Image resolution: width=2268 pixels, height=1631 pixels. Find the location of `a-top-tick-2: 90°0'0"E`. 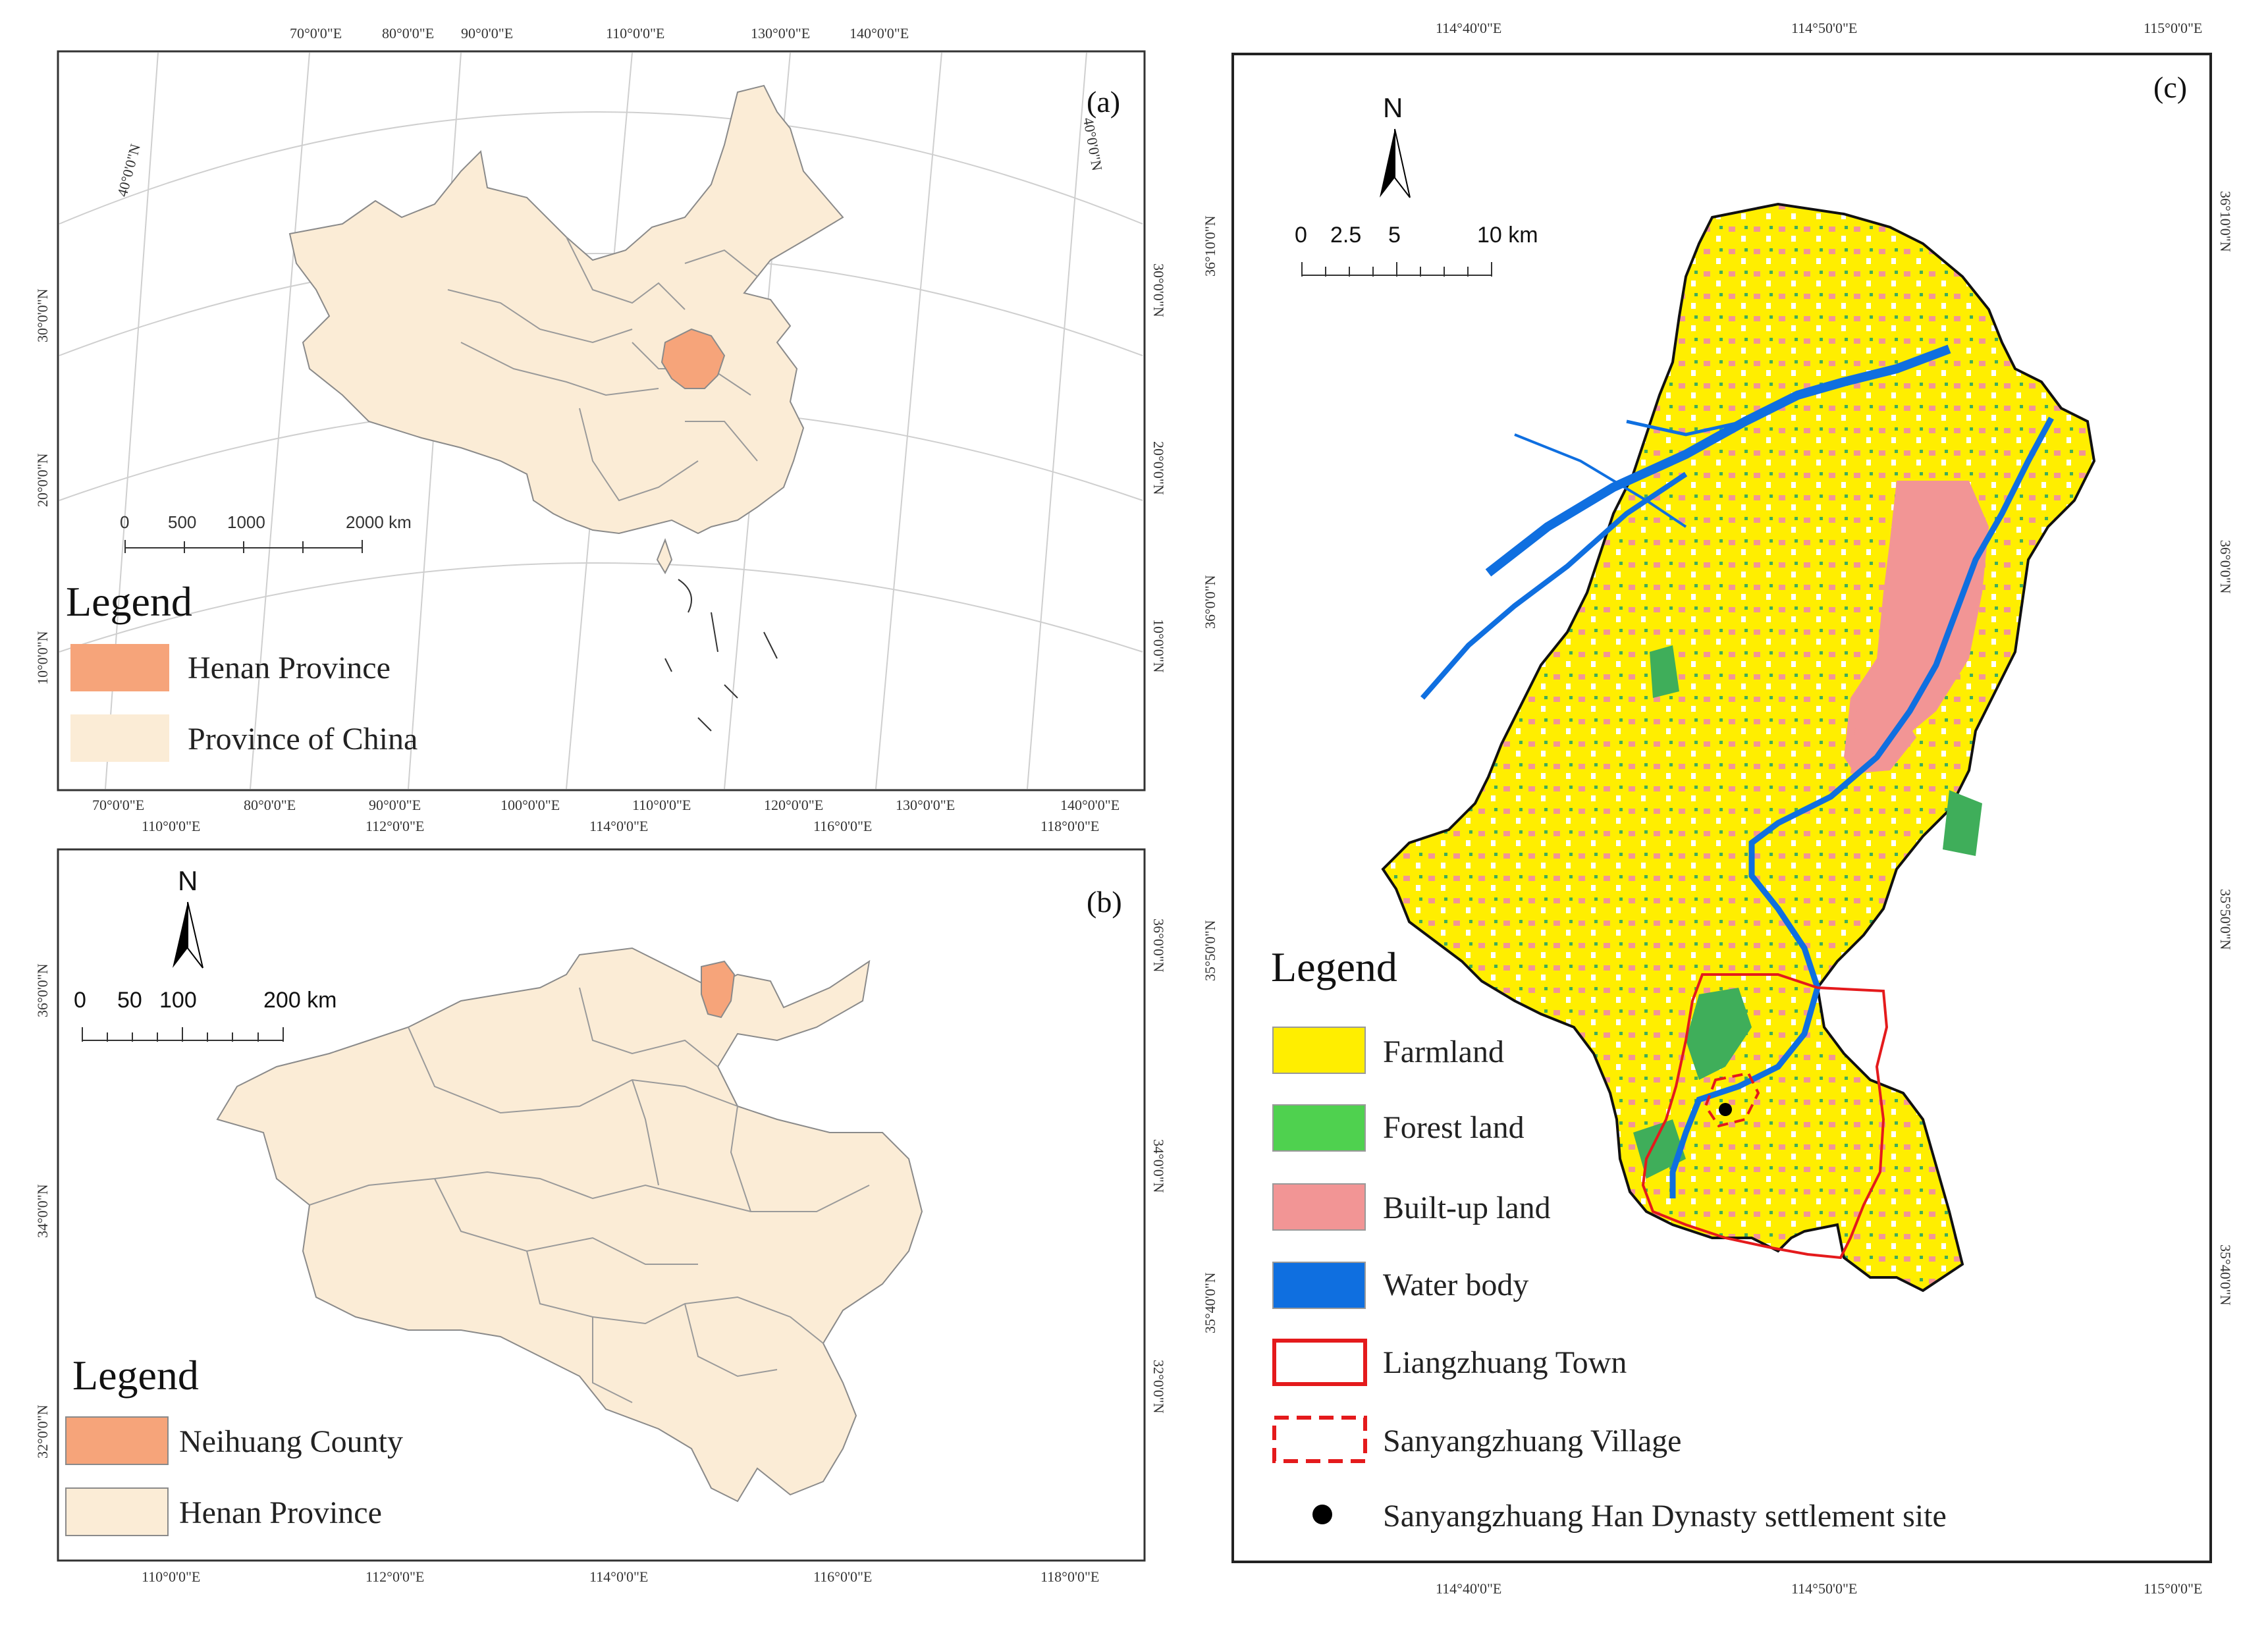

a-top-tick-2: 90°0'0"E is located at coordinates (487, 33).